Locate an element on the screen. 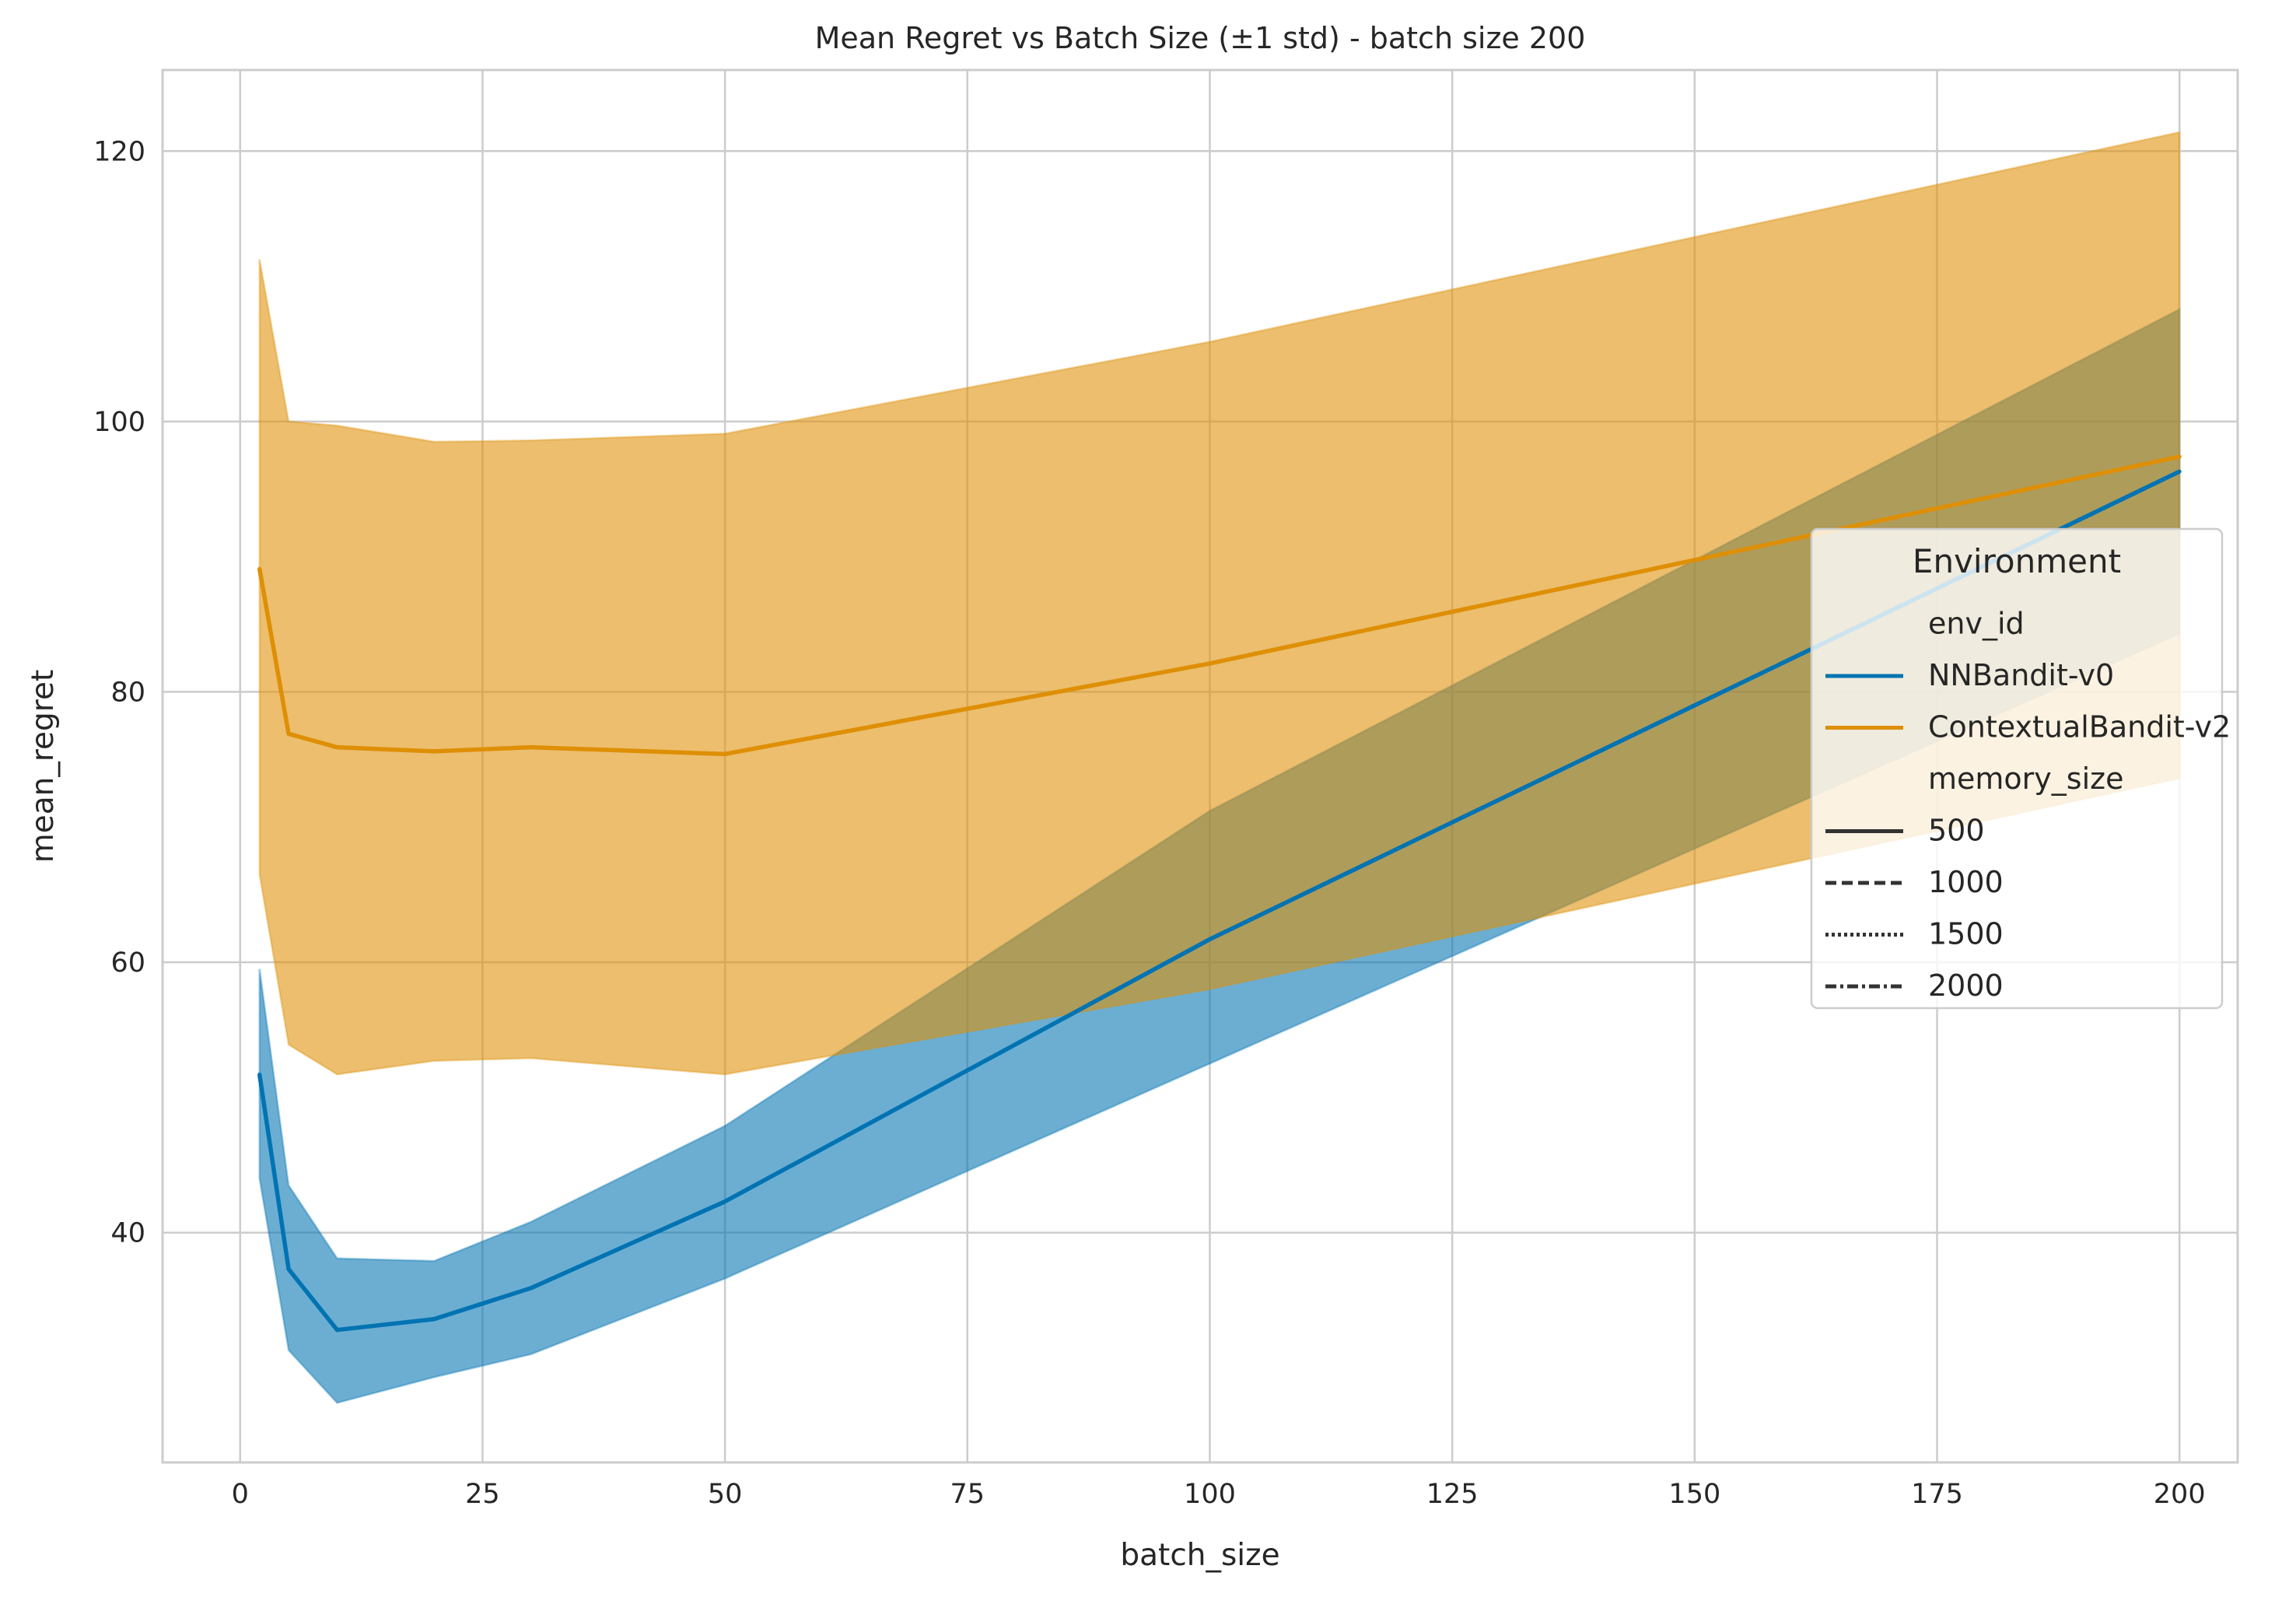  y-tick-label: 100 is located at coordinates (119, 422).